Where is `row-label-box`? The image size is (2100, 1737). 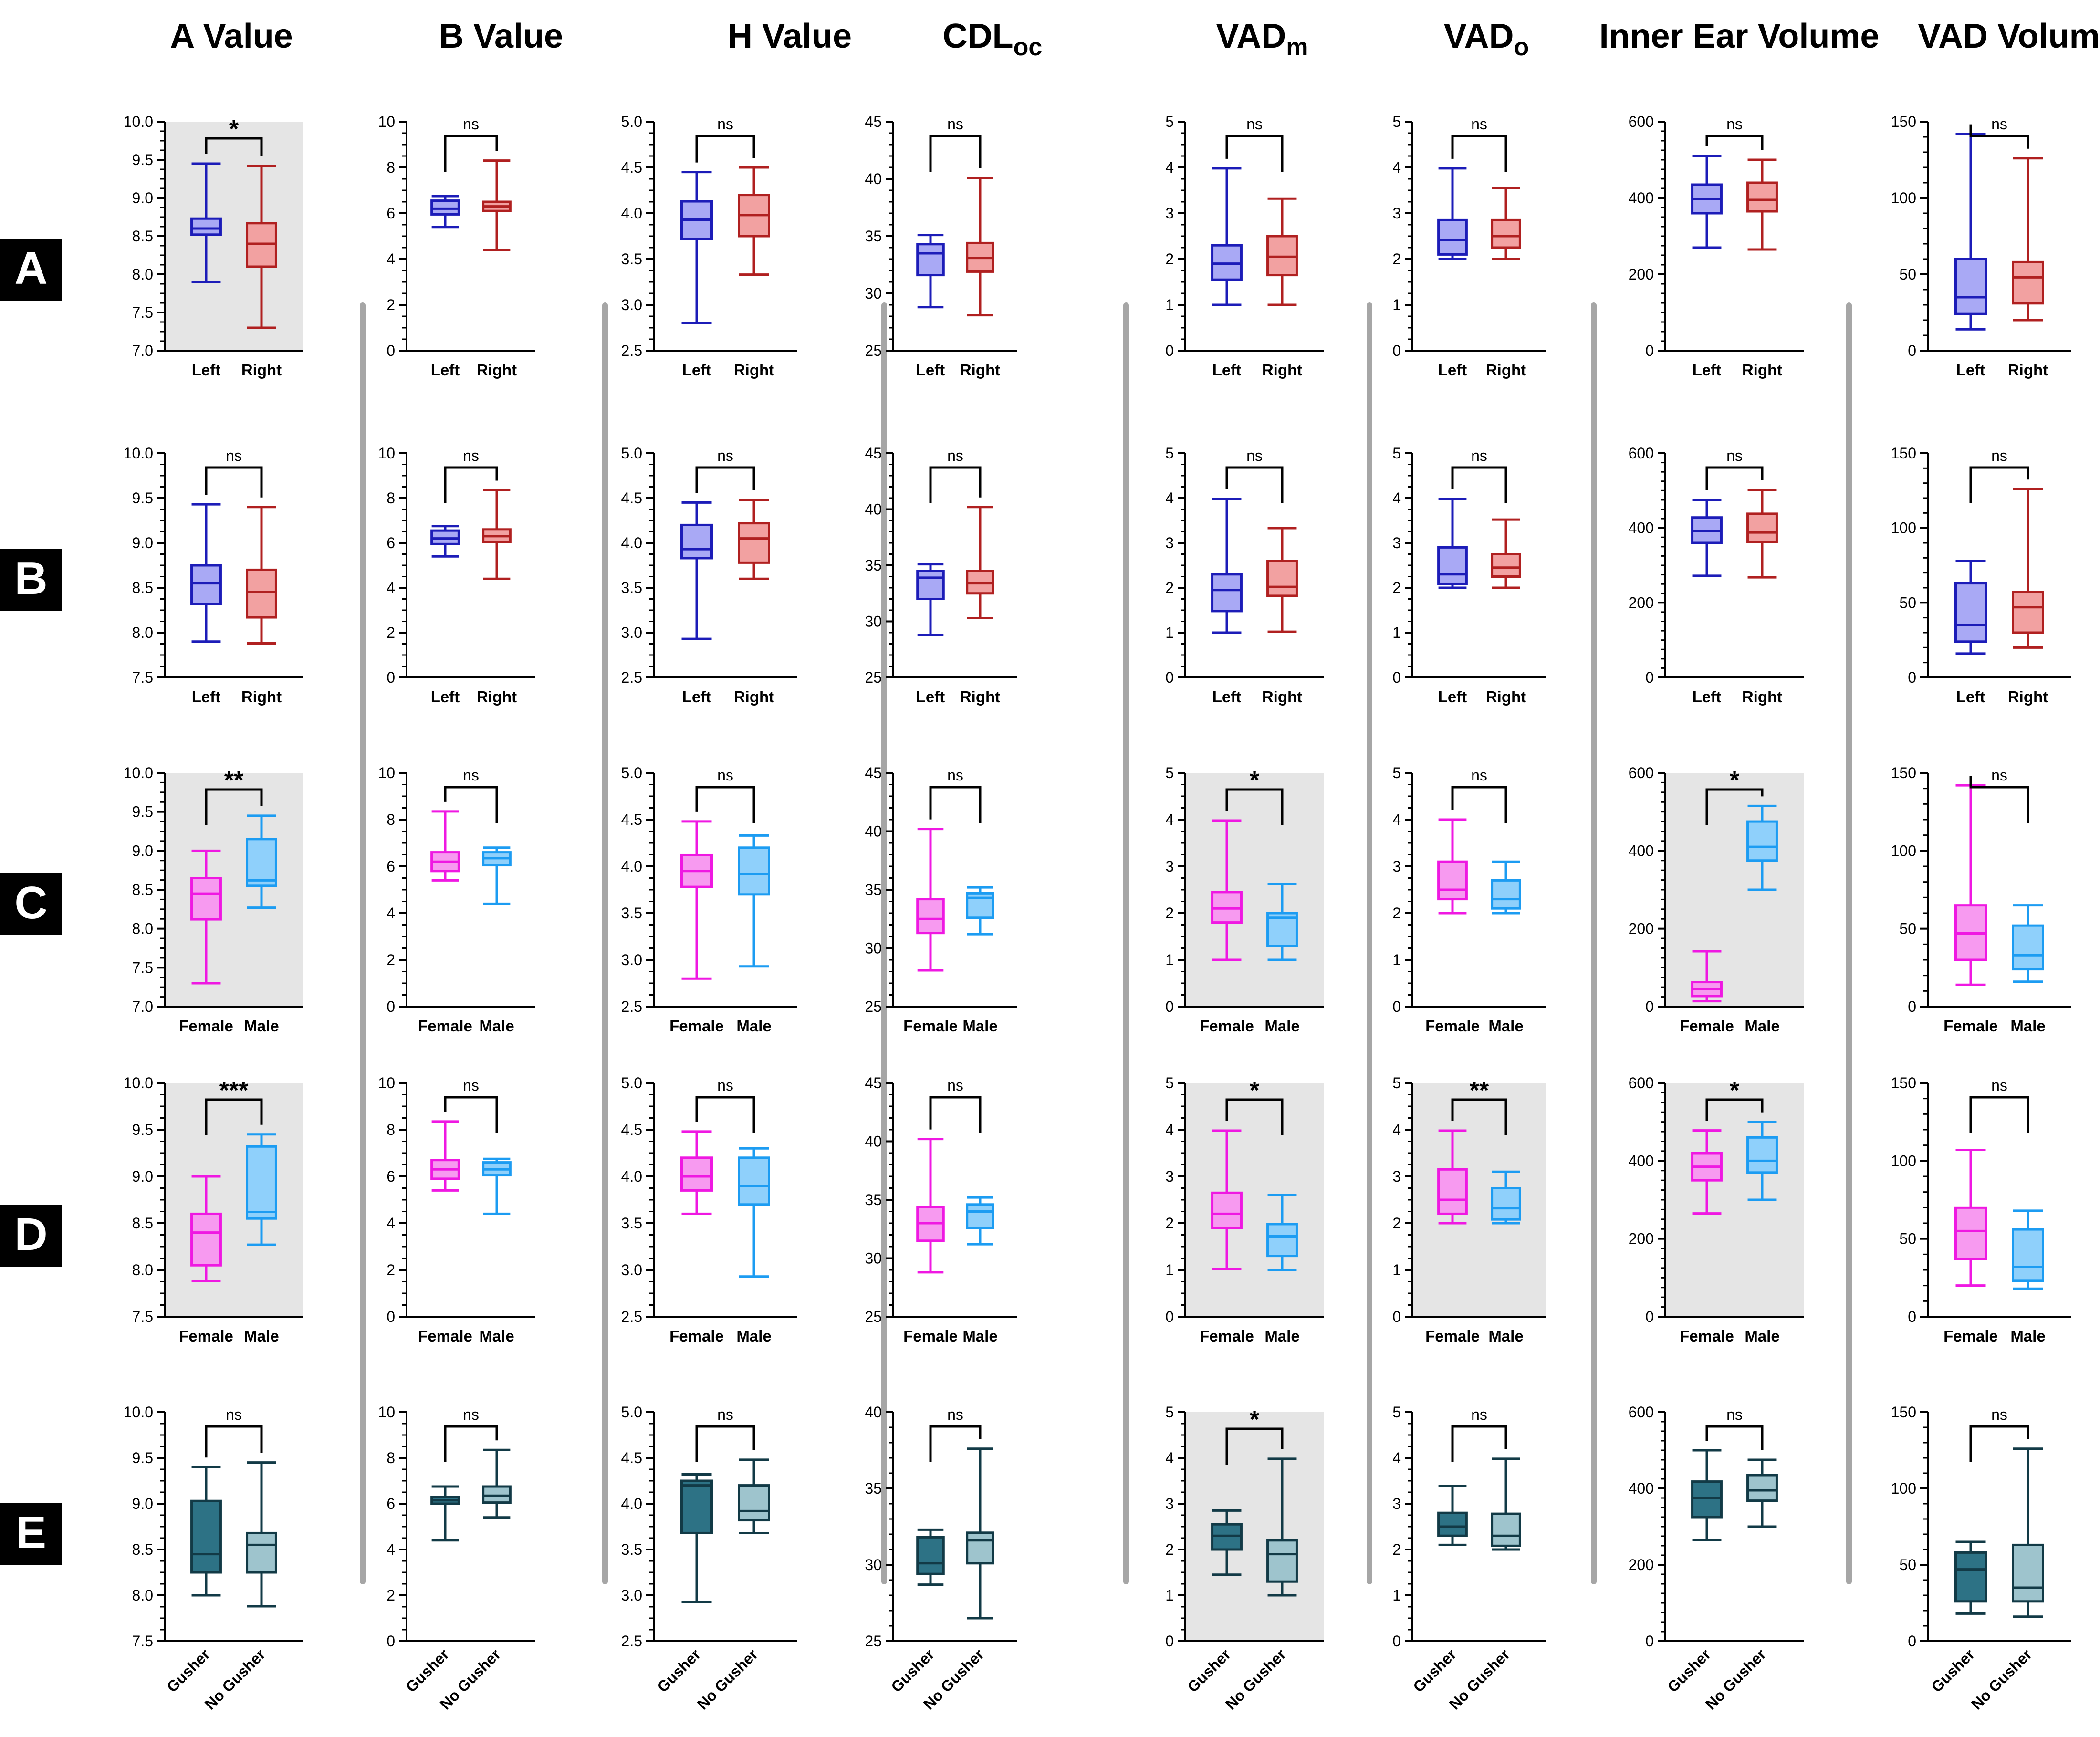
row-label-box is located at coordinates (31, 904).